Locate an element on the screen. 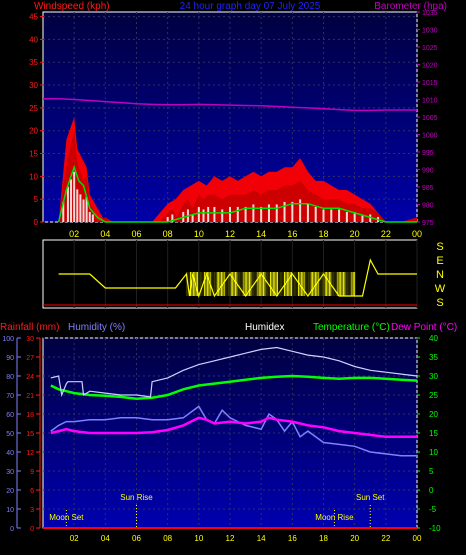 This screenshot has width=466, height=555. graph-title: 24 hour graph day 07 July 2025 is located at coordinates (250, 6).